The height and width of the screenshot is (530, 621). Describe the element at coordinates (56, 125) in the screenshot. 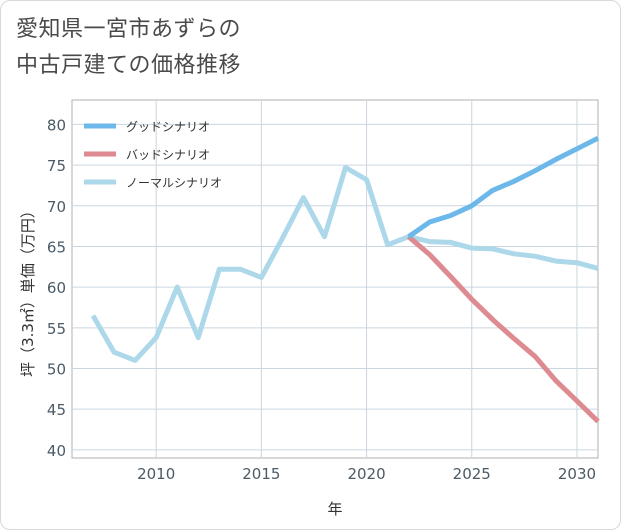

I see `y-tick-label-80: 80` at that location.